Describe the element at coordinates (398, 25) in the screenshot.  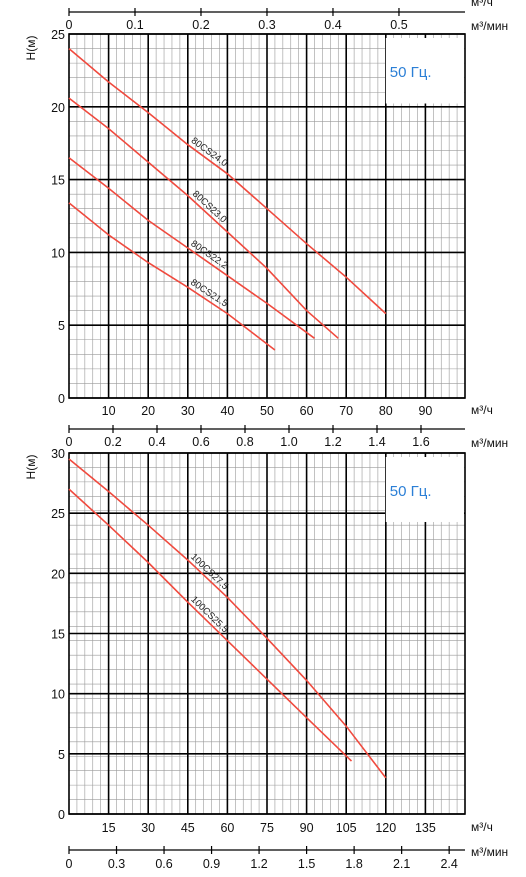
I see `upper-tick-label: 0.5` at that location.